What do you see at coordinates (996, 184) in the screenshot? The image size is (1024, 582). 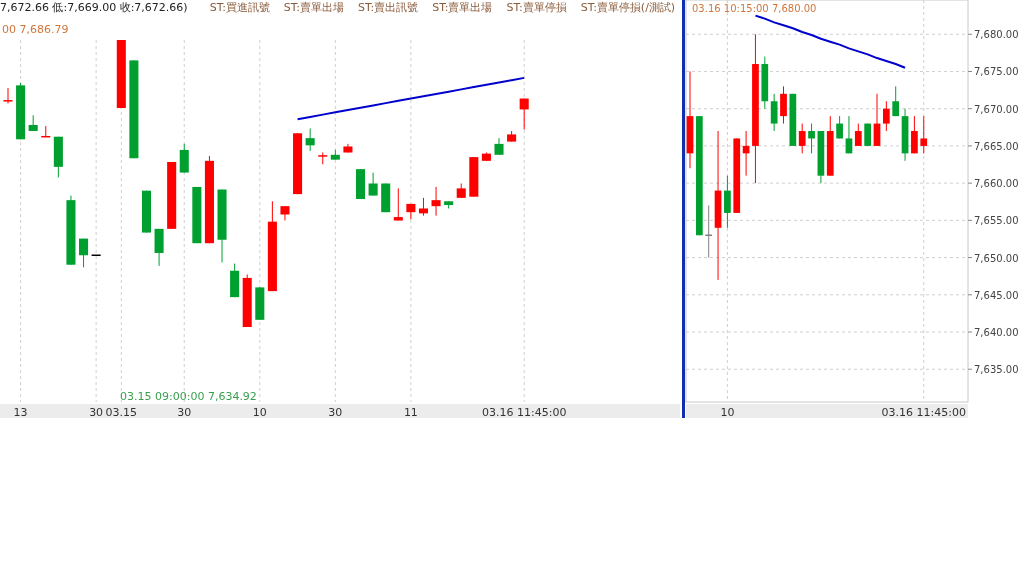 I see `y-tick-label: 7,660.00` at bounding box center [996, 184].